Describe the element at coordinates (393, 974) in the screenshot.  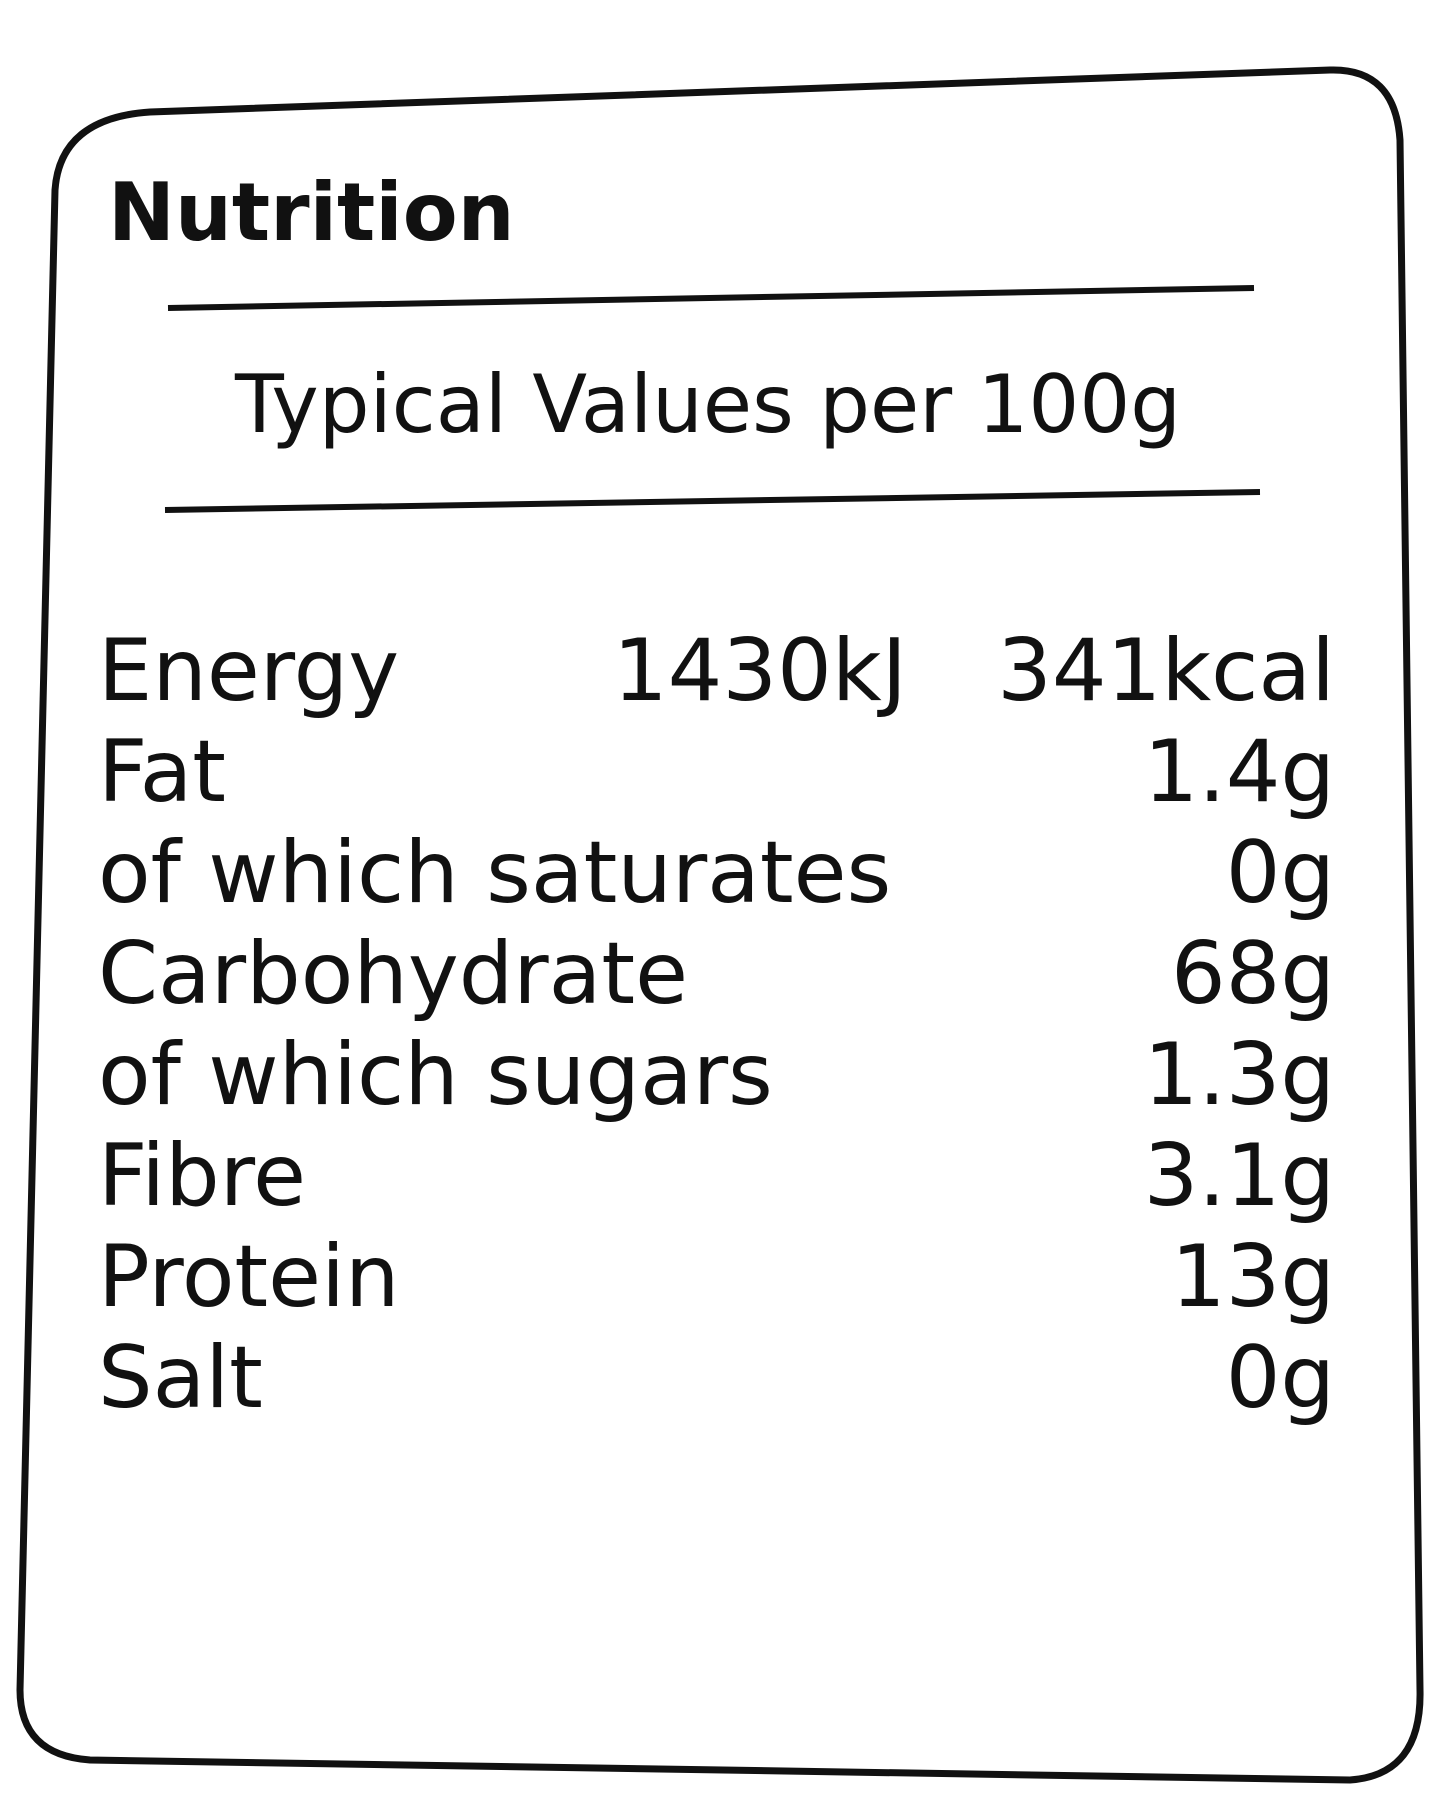
I see `row-label: Carbohydrate` at that location.